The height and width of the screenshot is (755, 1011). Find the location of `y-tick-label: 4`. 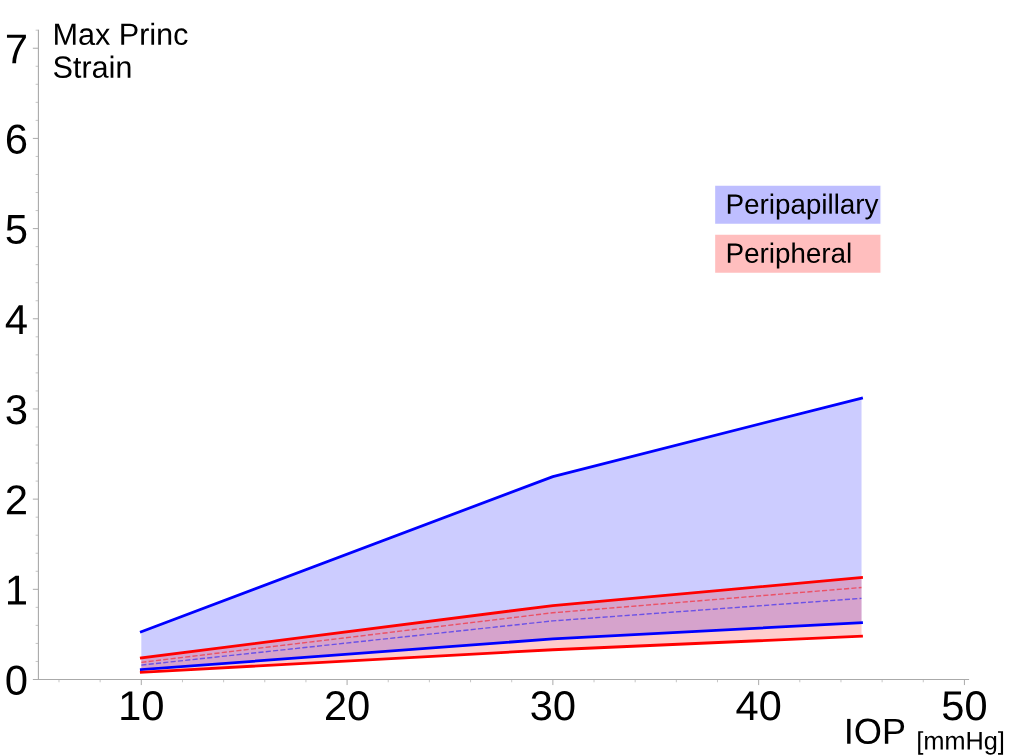

y-tick-label: 4 is located at coordinates (16, 319).